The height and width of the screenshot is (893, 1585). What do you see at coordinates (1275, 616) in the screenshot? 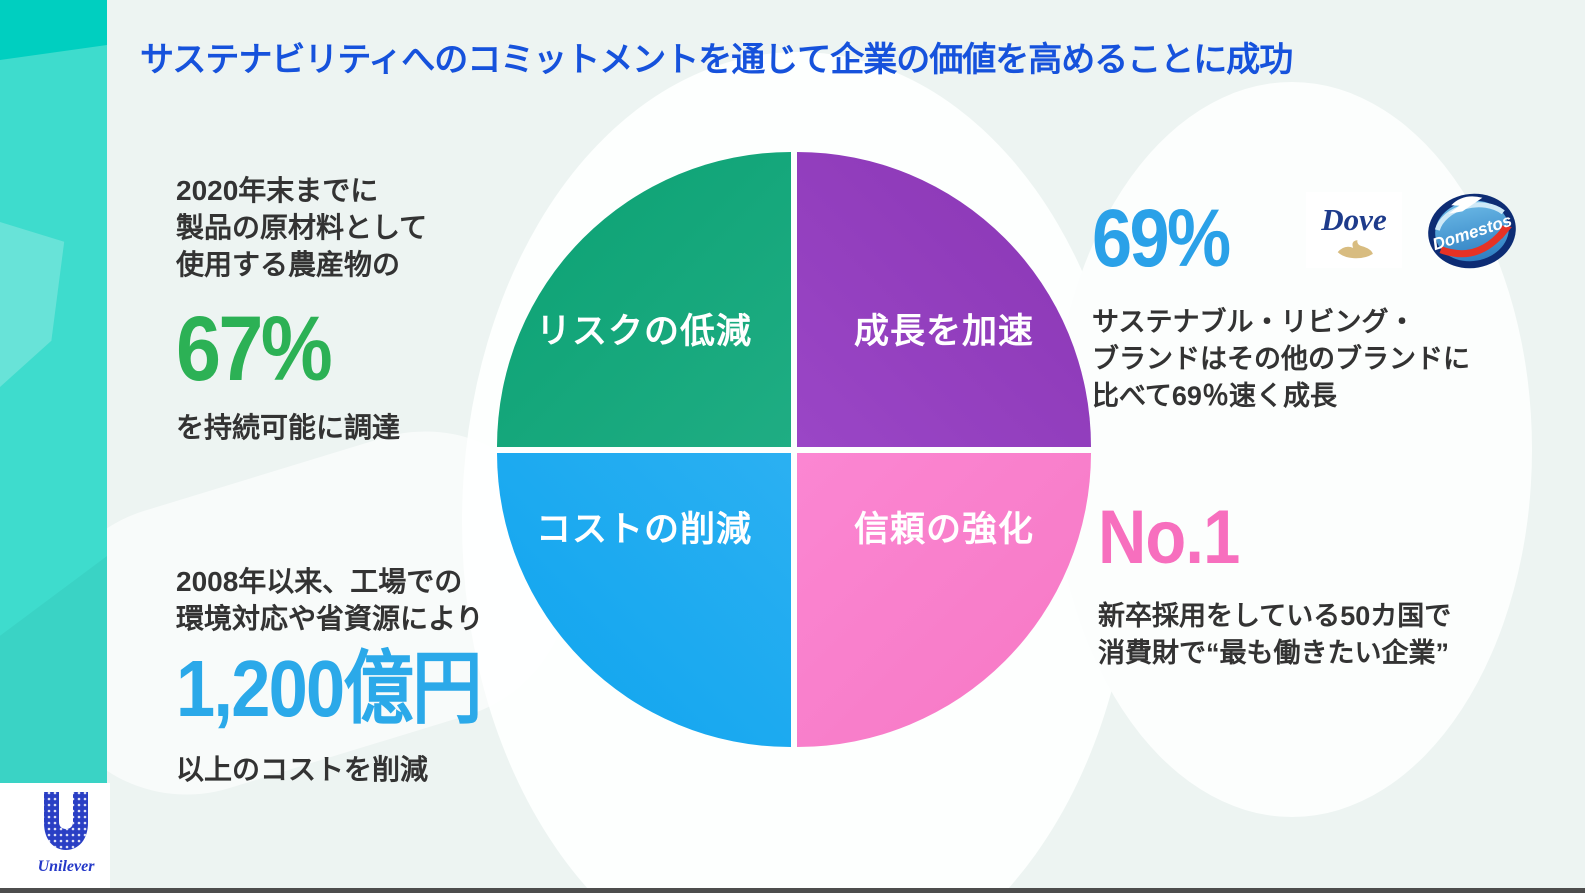
I see `stat-text-line: 新卒採用をしている50カ国で` at bounding box center [1275, 616].